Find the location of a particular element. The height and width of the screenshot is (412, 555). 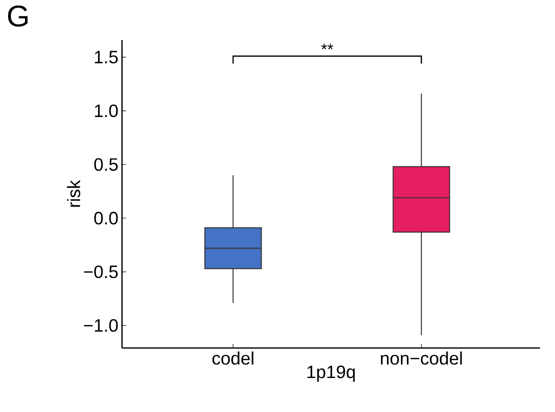

x-tick-label: non−codel is located at coordinates (421, 358).